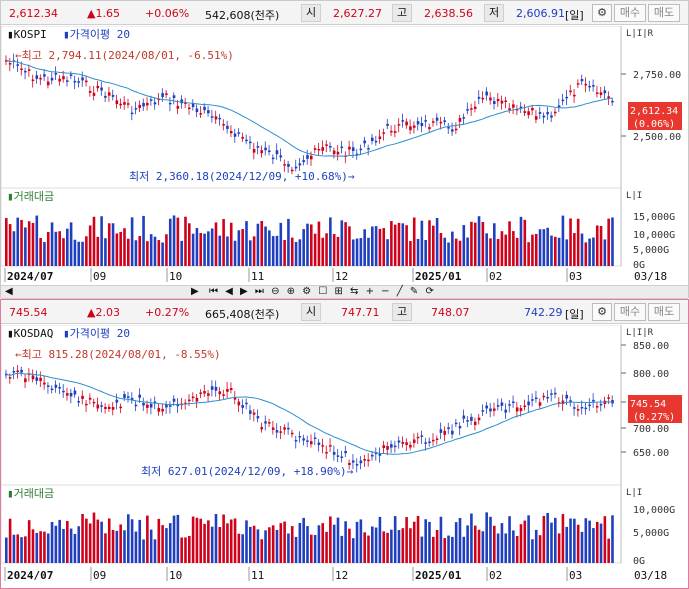 The width and height of the screenshot is (689, 589). What do you see at coordinates (657, 137) in the screenshot?
I see `price-tick-label: 2,500.00` at bounding box center [657, 137].